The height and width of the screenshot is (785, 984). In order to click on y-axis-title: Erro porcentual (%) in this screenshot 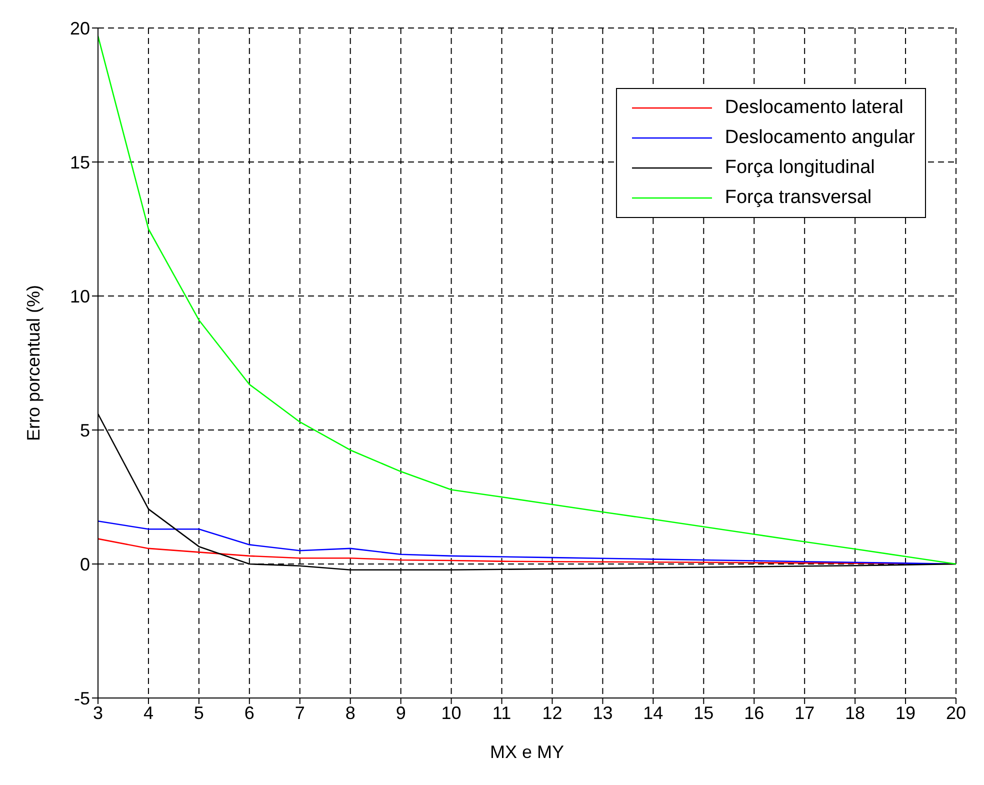, I will do `click(33, 363)`.